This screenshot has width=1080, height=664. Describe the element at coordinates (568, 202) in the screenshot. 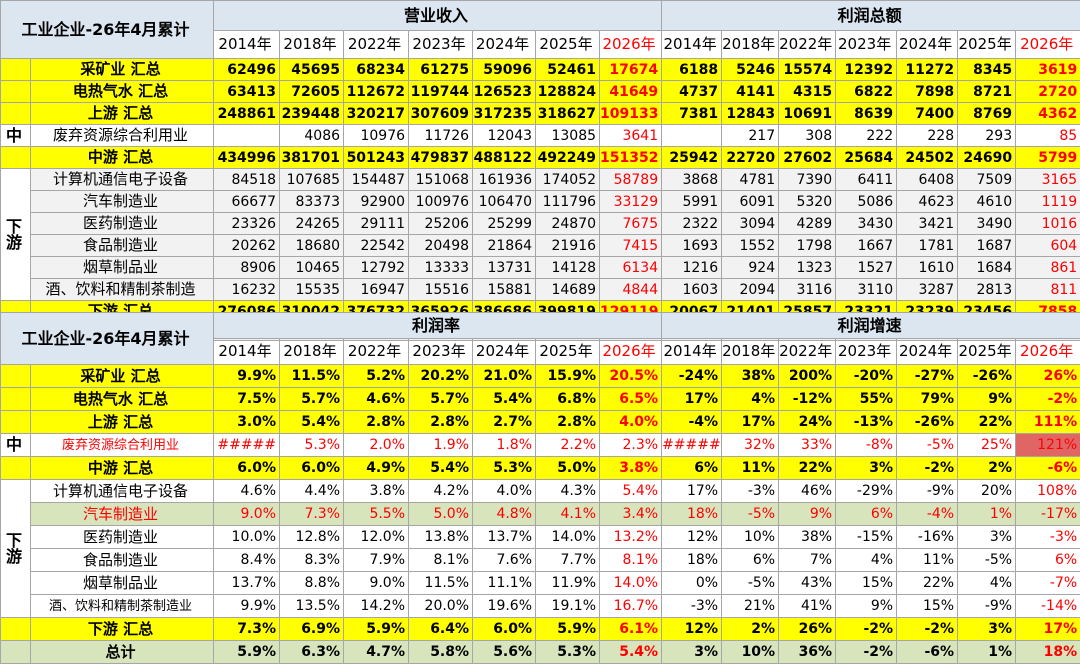

I see `cell-rev: 111796` at that location.